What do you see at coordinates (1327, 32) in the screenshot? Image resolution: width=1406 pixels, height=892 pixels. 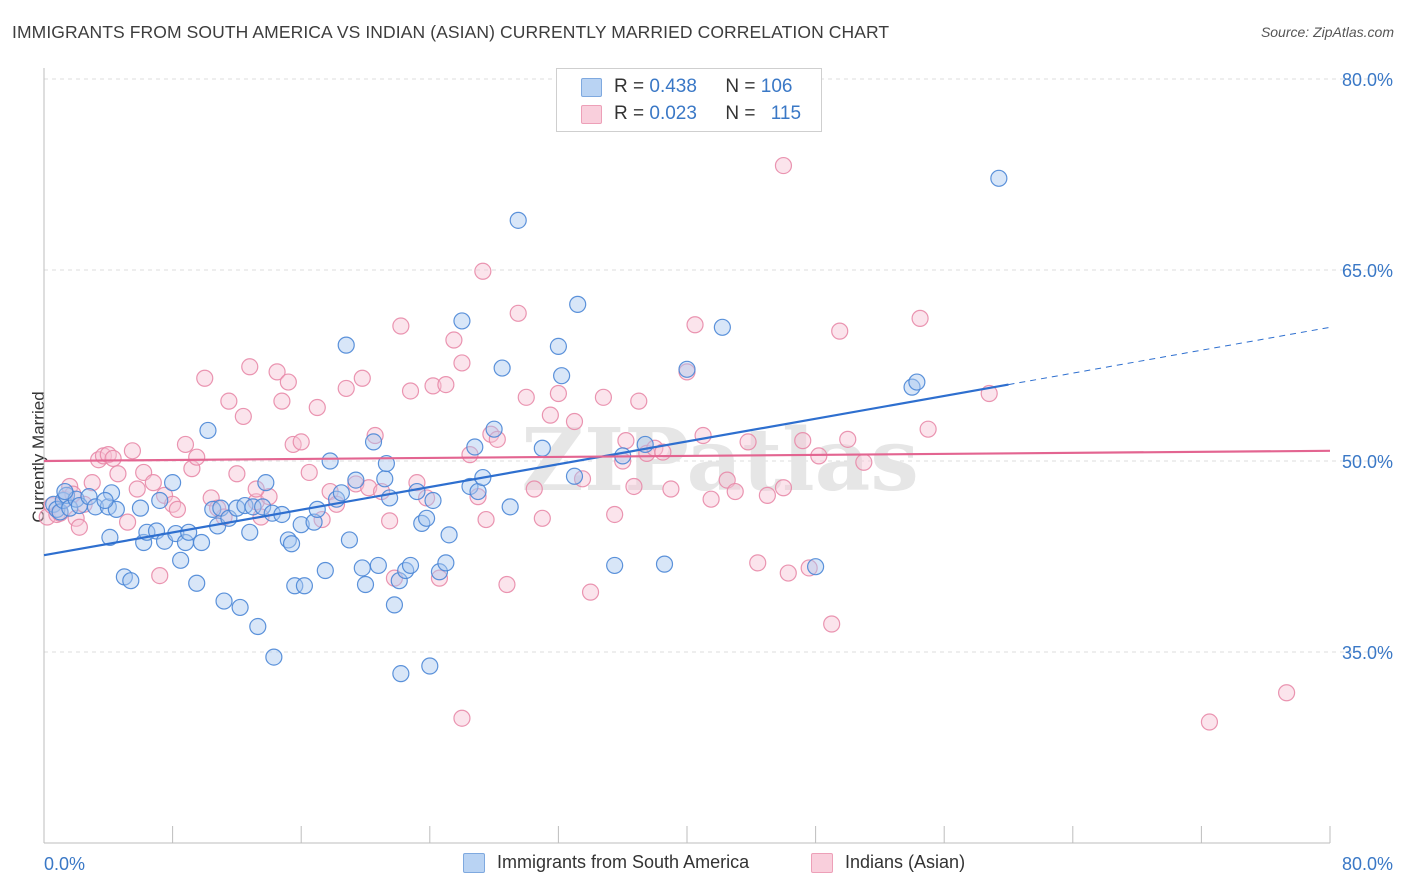 I see `chart-source: Source: ZipAtlas.com` at bounding box center [1327, 32].